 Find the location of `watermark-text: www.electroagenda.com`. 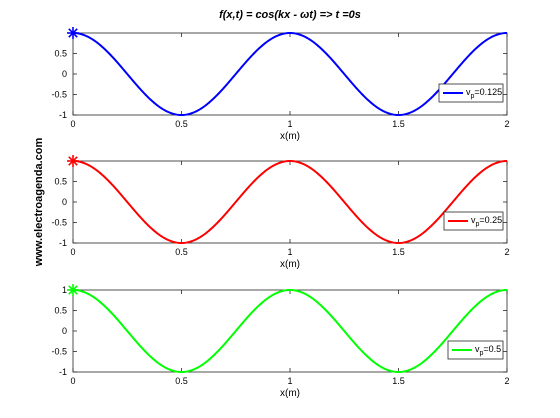

watermark-text: www.electroagenda.com is located at coordinates (39, 202).